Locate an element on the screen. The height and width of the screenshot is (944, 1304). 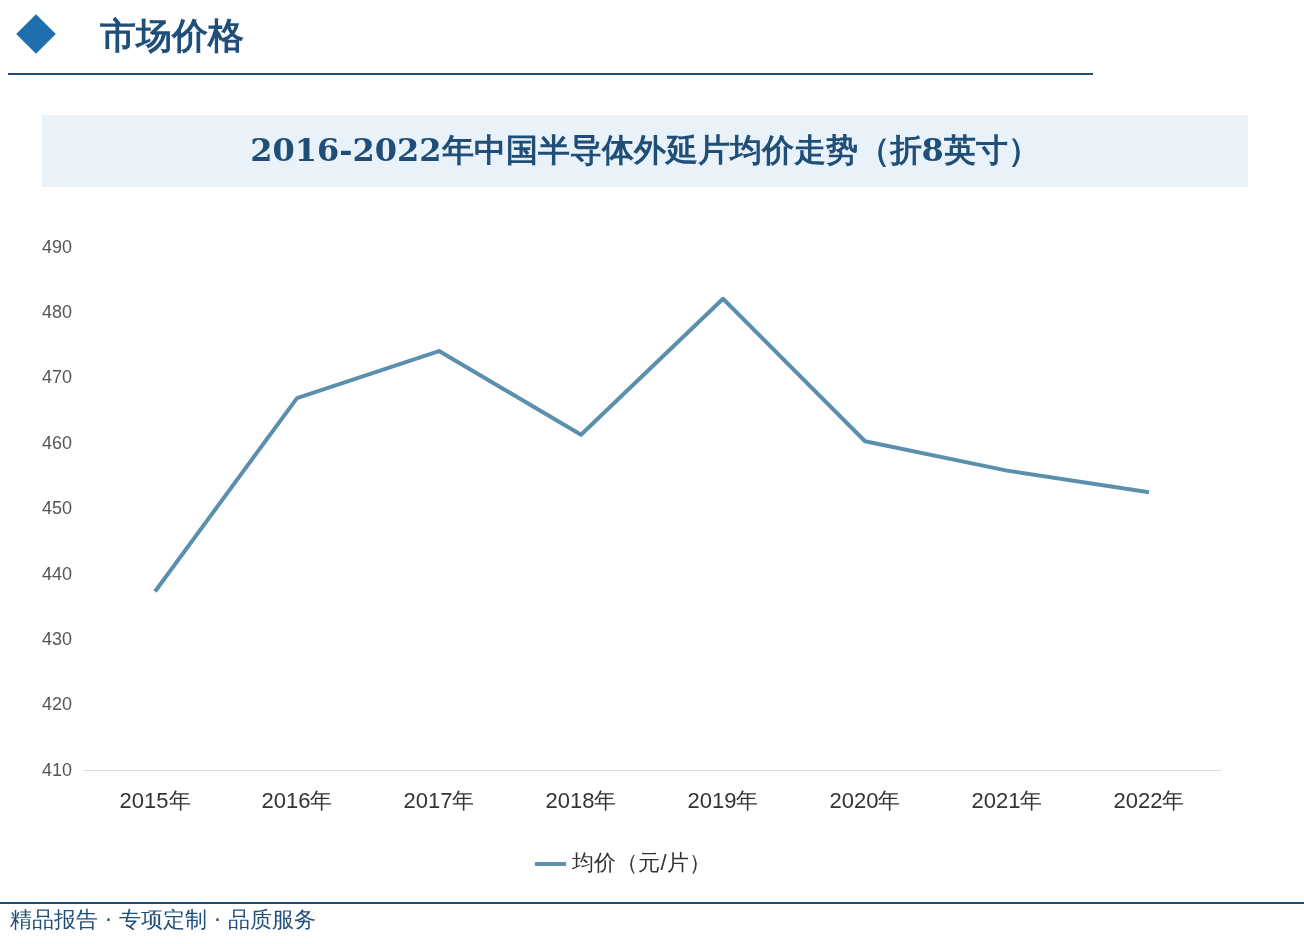
y-tick-label: 480 is located at coordinates (57, 312).